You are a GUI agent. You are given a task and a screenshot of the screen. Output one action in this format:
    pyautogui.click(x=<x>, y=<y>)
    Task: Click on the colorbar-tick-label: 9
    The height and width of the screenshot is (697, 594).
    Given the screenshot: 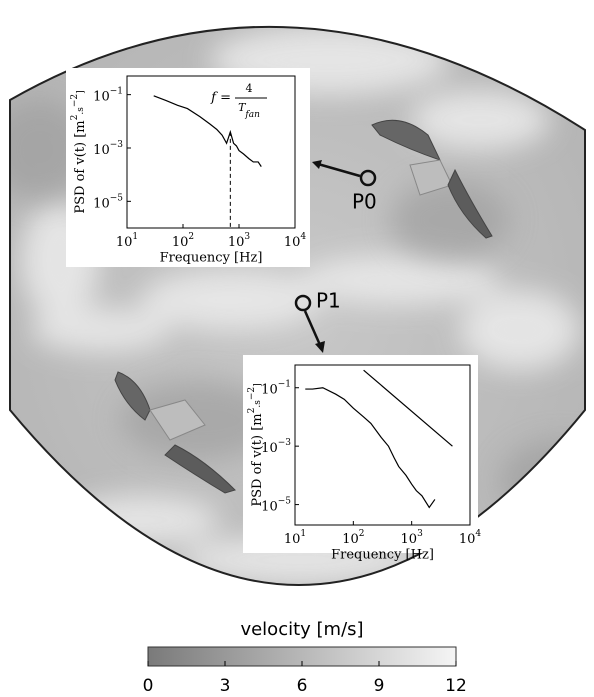 What is the action you would take?
    pyautogui.click(x=379, y=686)
    